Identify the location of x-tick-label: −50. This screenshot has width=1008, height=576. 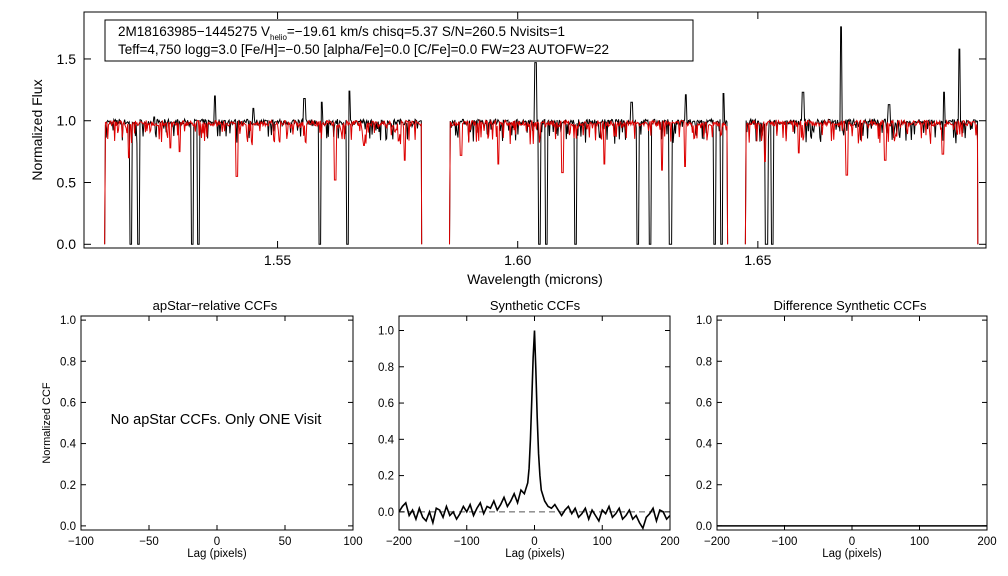
(149, 542).